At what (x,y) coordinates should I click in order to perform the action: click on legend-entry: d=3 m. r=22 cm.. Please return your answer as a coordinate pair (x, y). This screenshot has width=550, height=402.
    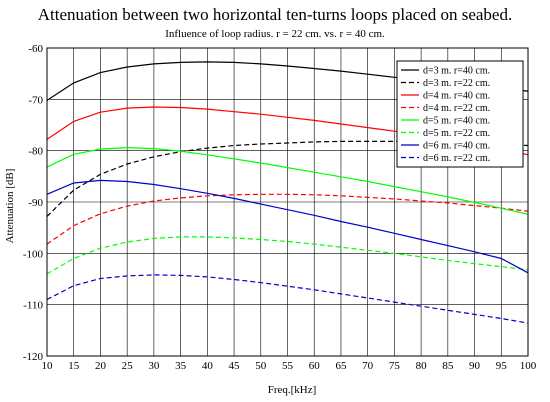
    Looking at the image, I should click on (456, 83).